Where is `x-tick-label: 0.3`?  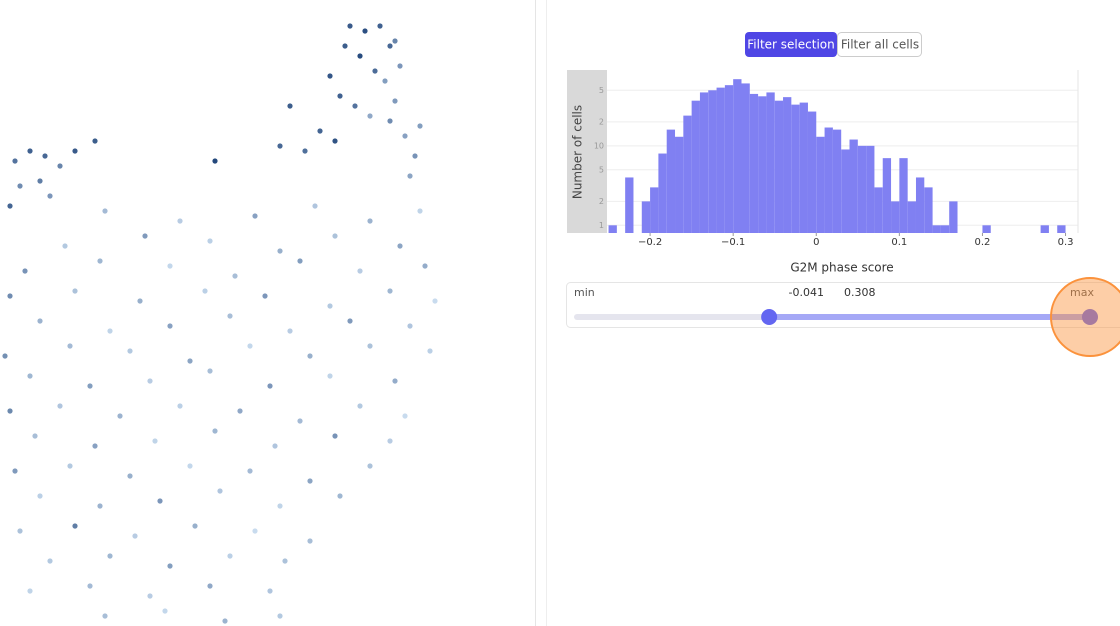
x-tick-label: 0.3 is located at coordinates (1066, 242).